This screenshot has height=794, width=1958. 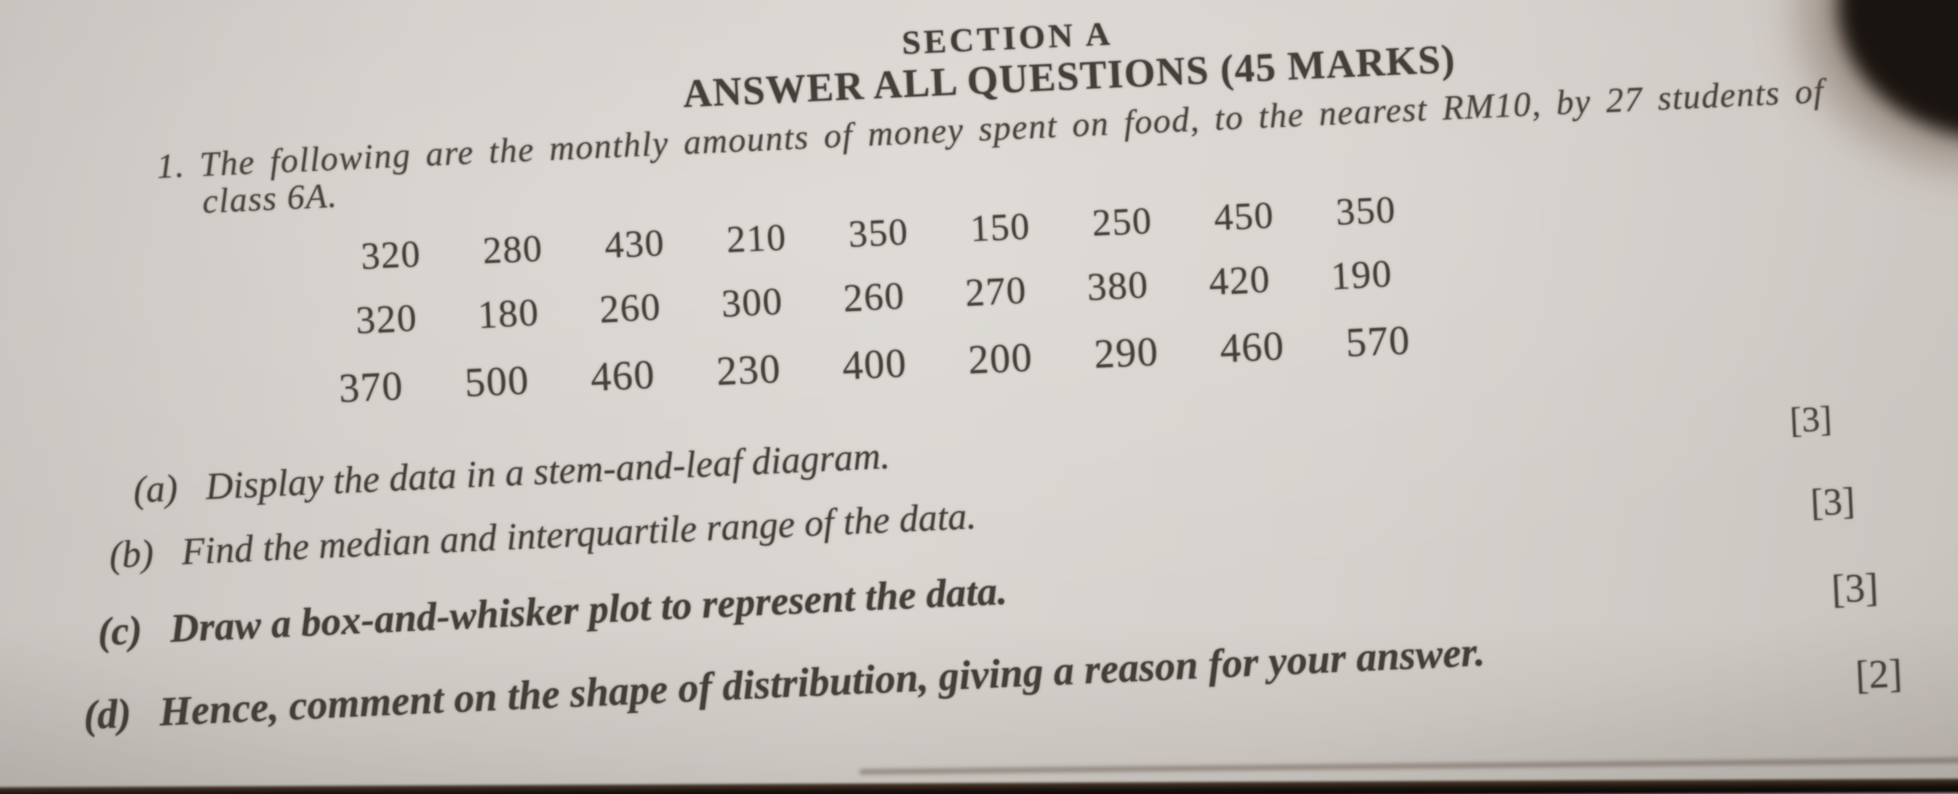 What do you see at coordinates (752, 302) in the screenshot?
I see `data-value: 300` at bounding box center [752, 302].